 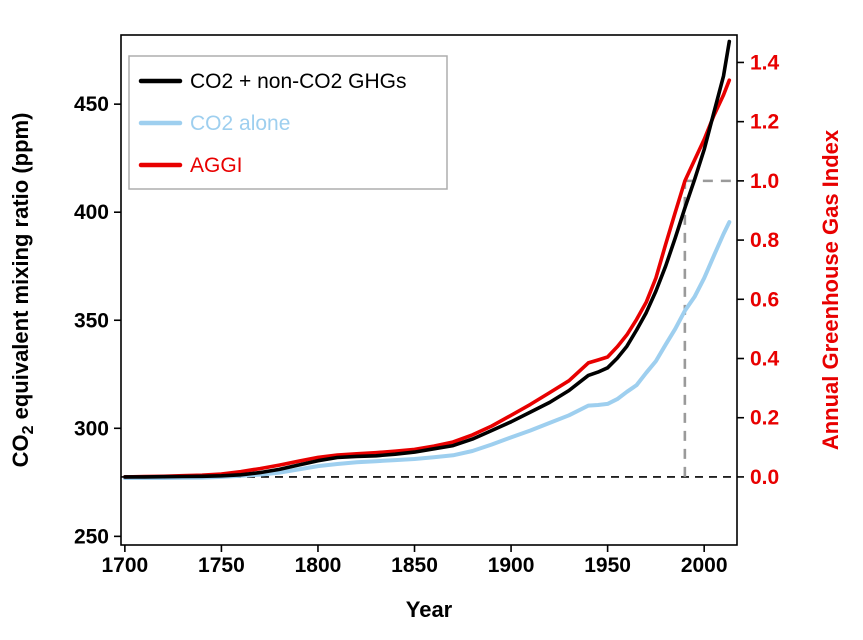 I want to click on x-tick-label: 1700, so click(x=125, y=565).